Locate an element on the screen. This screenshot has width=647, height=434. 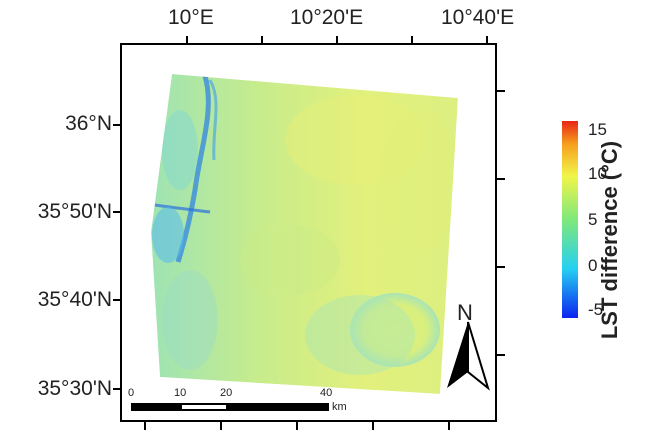
scale-bar-label: 20 is located at coordinates (226, 393).